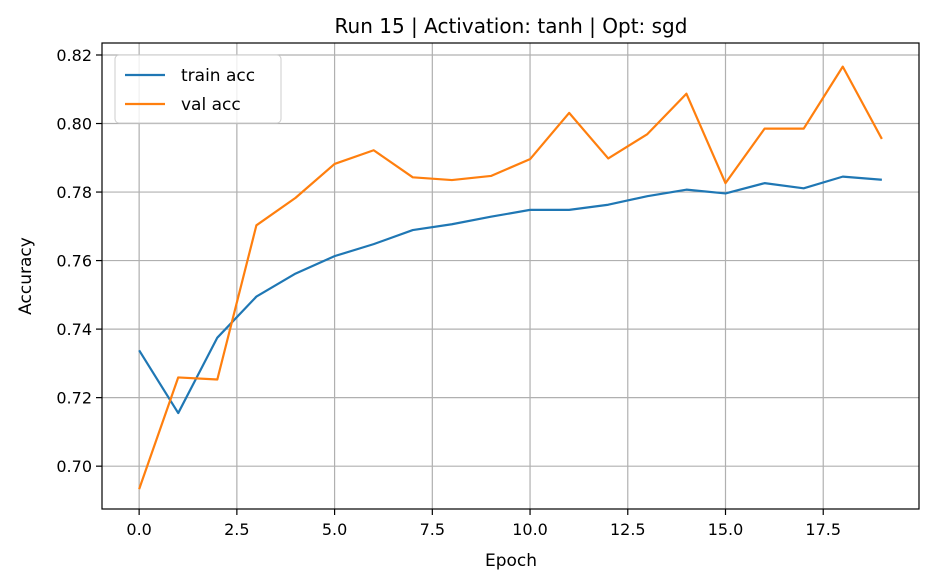  What do you see at coordinates (726, 529) in the screenshot?
I see `x-tick-label: 15.0` at bounding box center [726, 529].